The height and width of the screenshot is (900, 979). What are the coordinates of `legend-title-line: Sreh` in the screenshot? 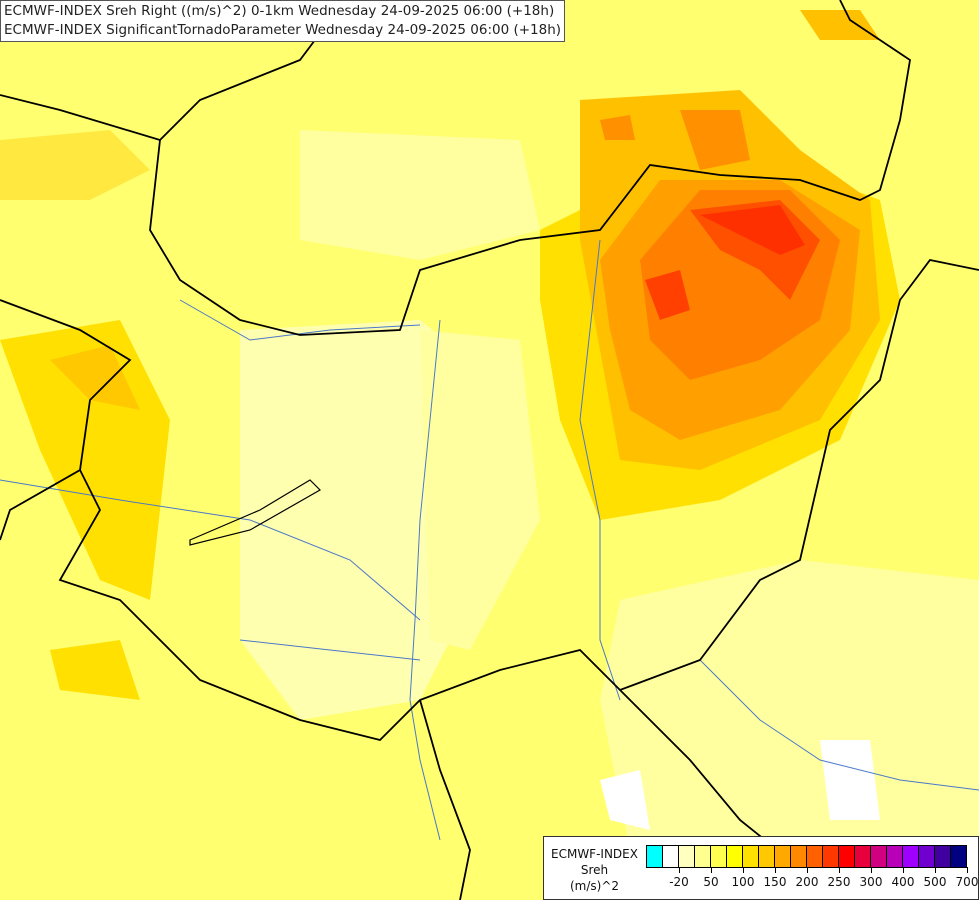 It's located at (594, 870).